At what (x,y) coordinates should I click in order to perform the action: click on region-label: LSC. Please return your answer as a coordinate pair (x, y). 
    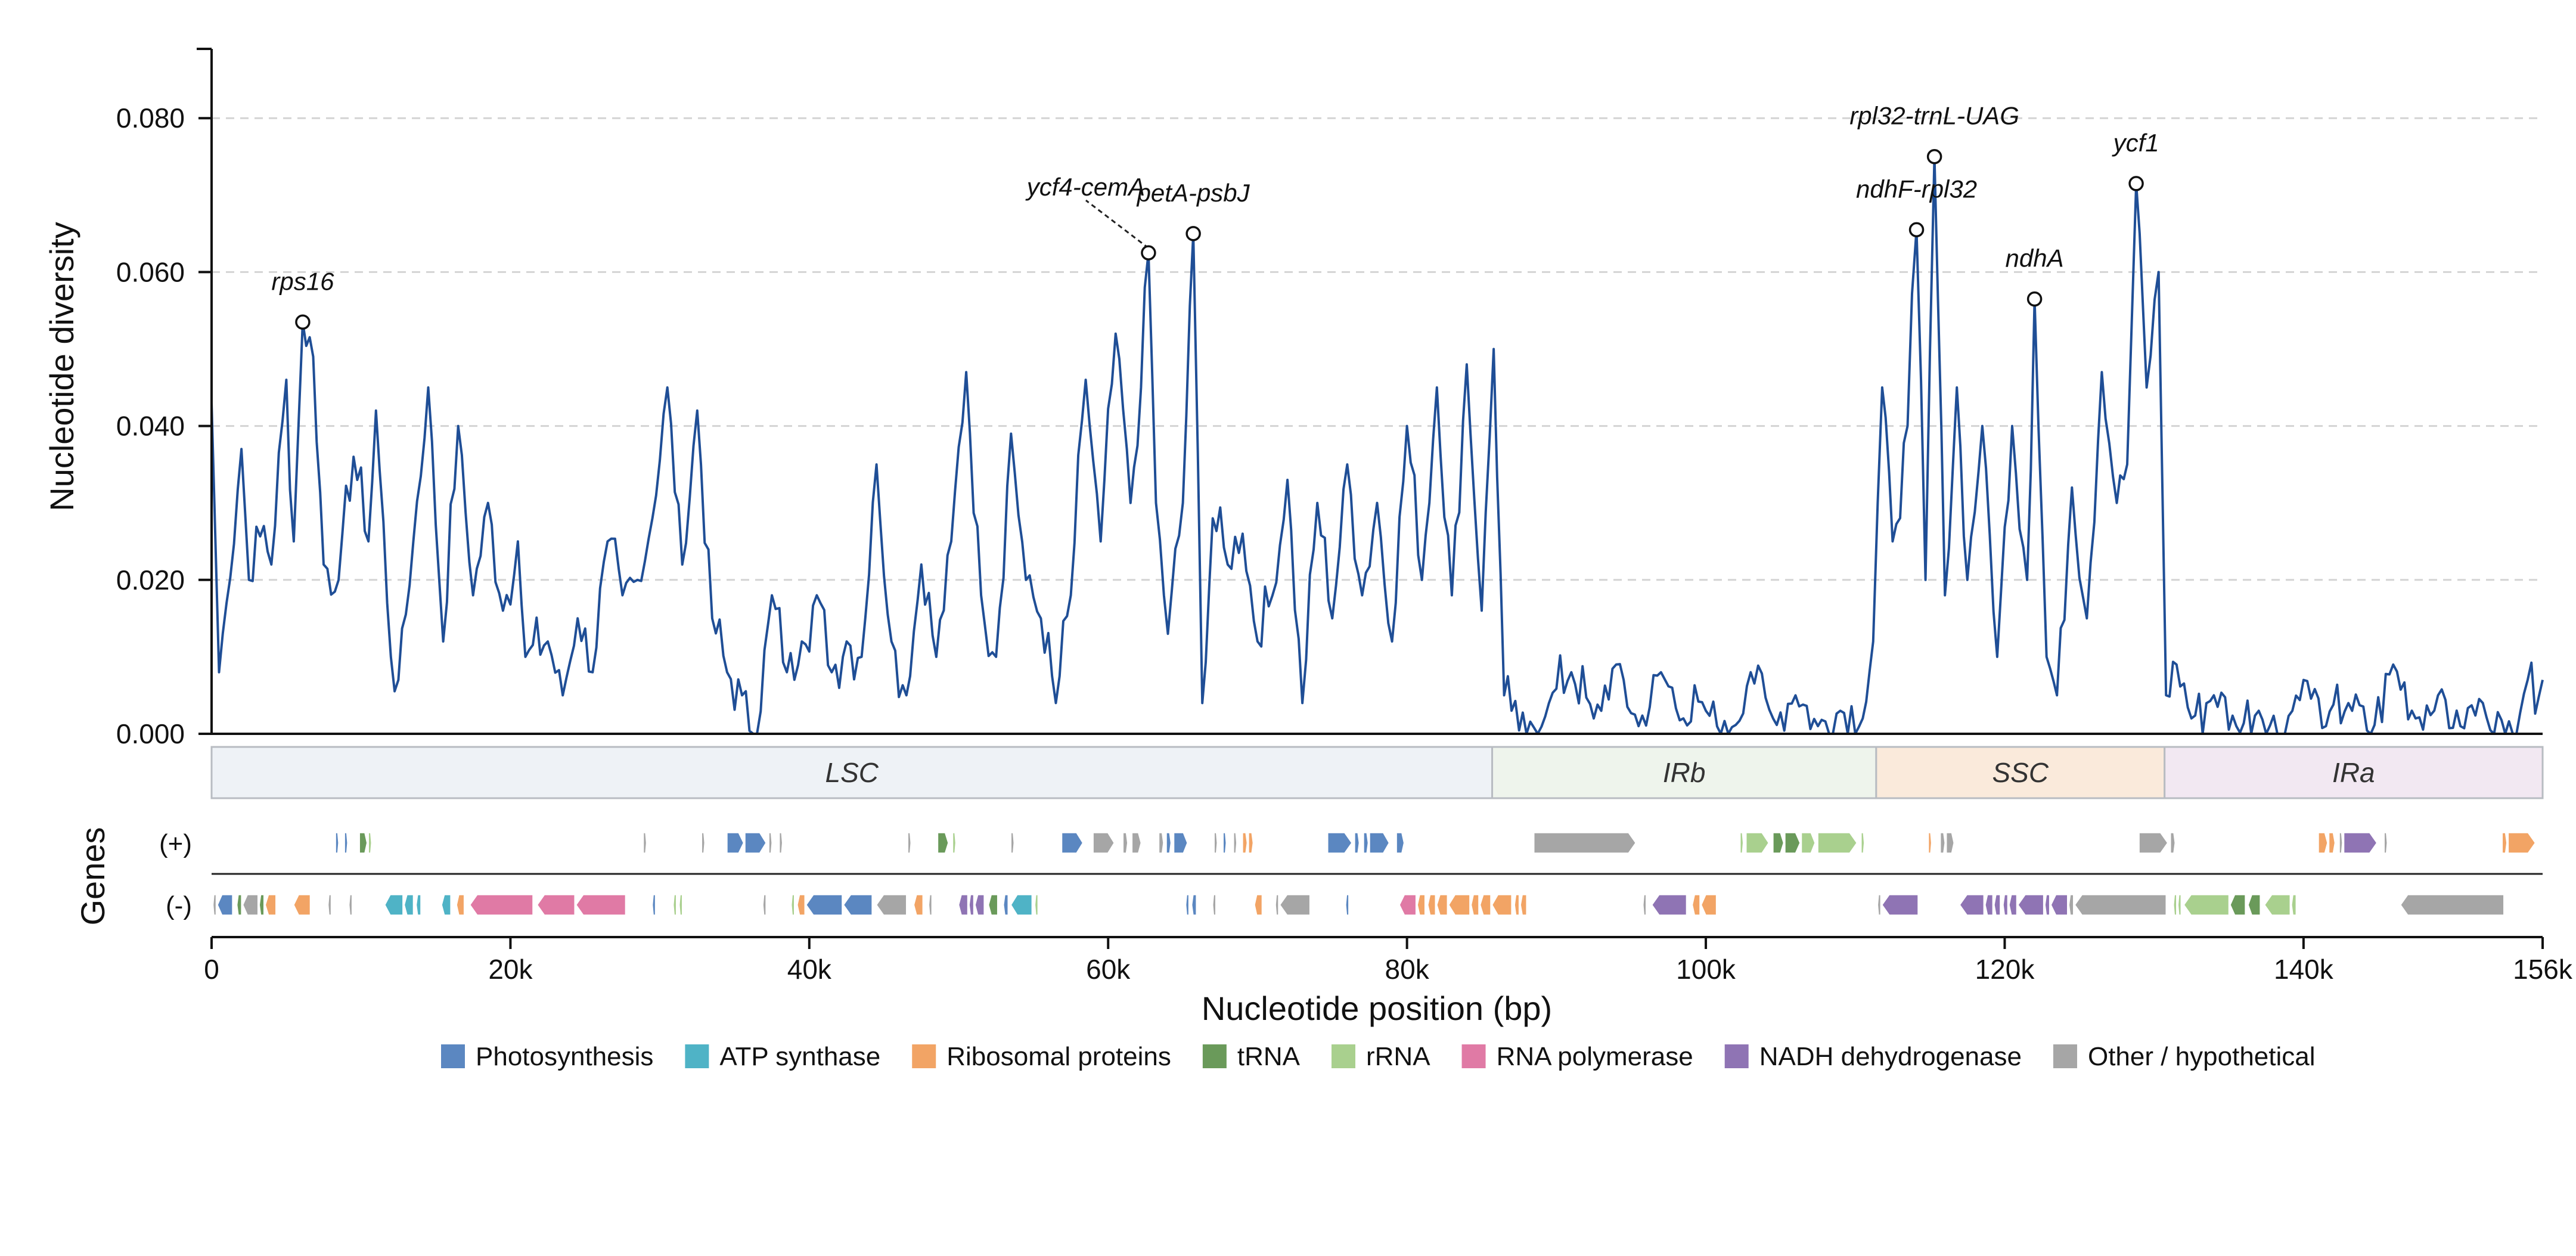
    Looking at the image, I should click on (852, 772).